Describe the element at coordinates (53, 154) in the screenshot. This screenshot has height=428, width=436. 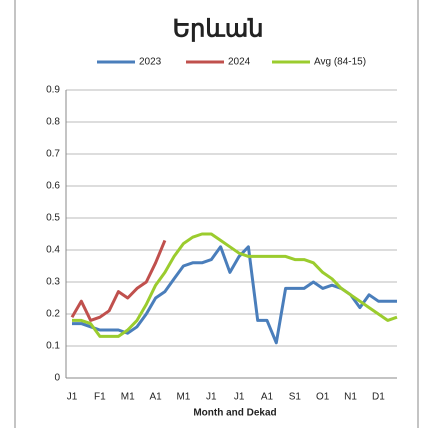
I see `y-tick-label: 0.7` at that location.